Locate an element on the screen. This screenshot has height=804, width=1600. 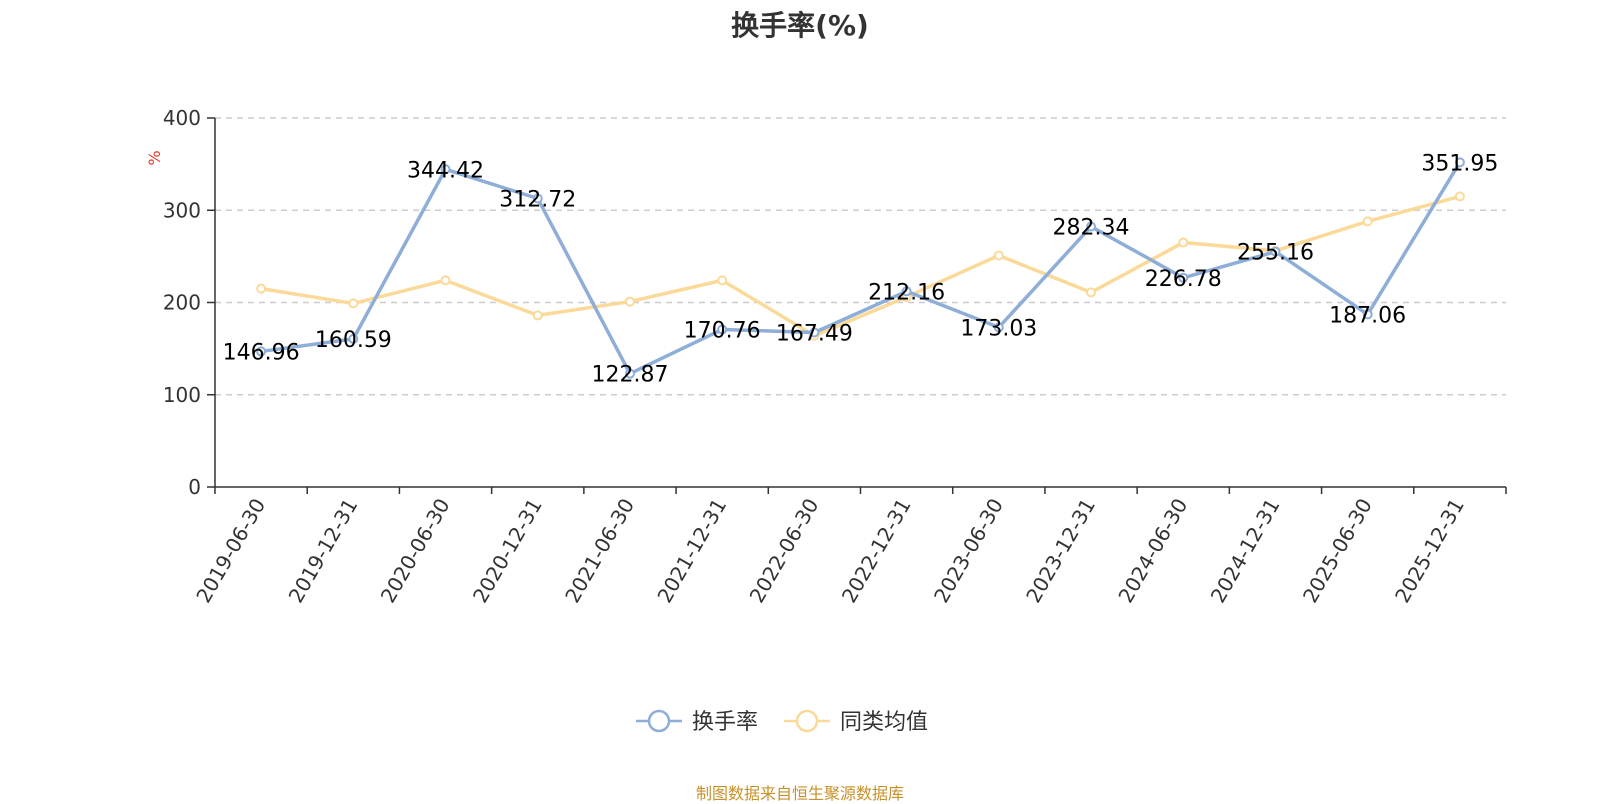
data-label: 351.95 is located at coordinates (1459, 163).